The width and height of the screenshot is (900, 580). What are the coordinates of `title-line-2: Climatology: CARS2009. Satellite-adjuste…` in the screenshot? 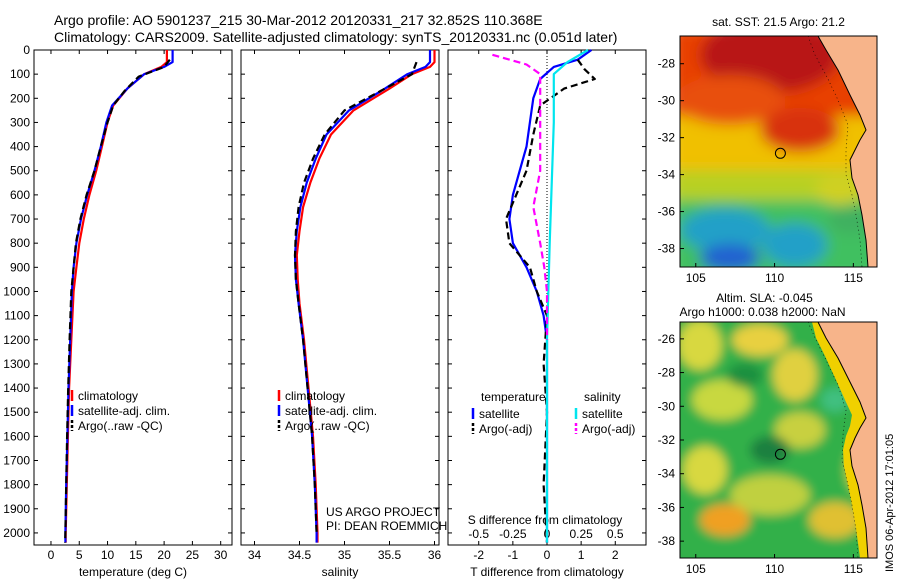 It's located at (336, 37).